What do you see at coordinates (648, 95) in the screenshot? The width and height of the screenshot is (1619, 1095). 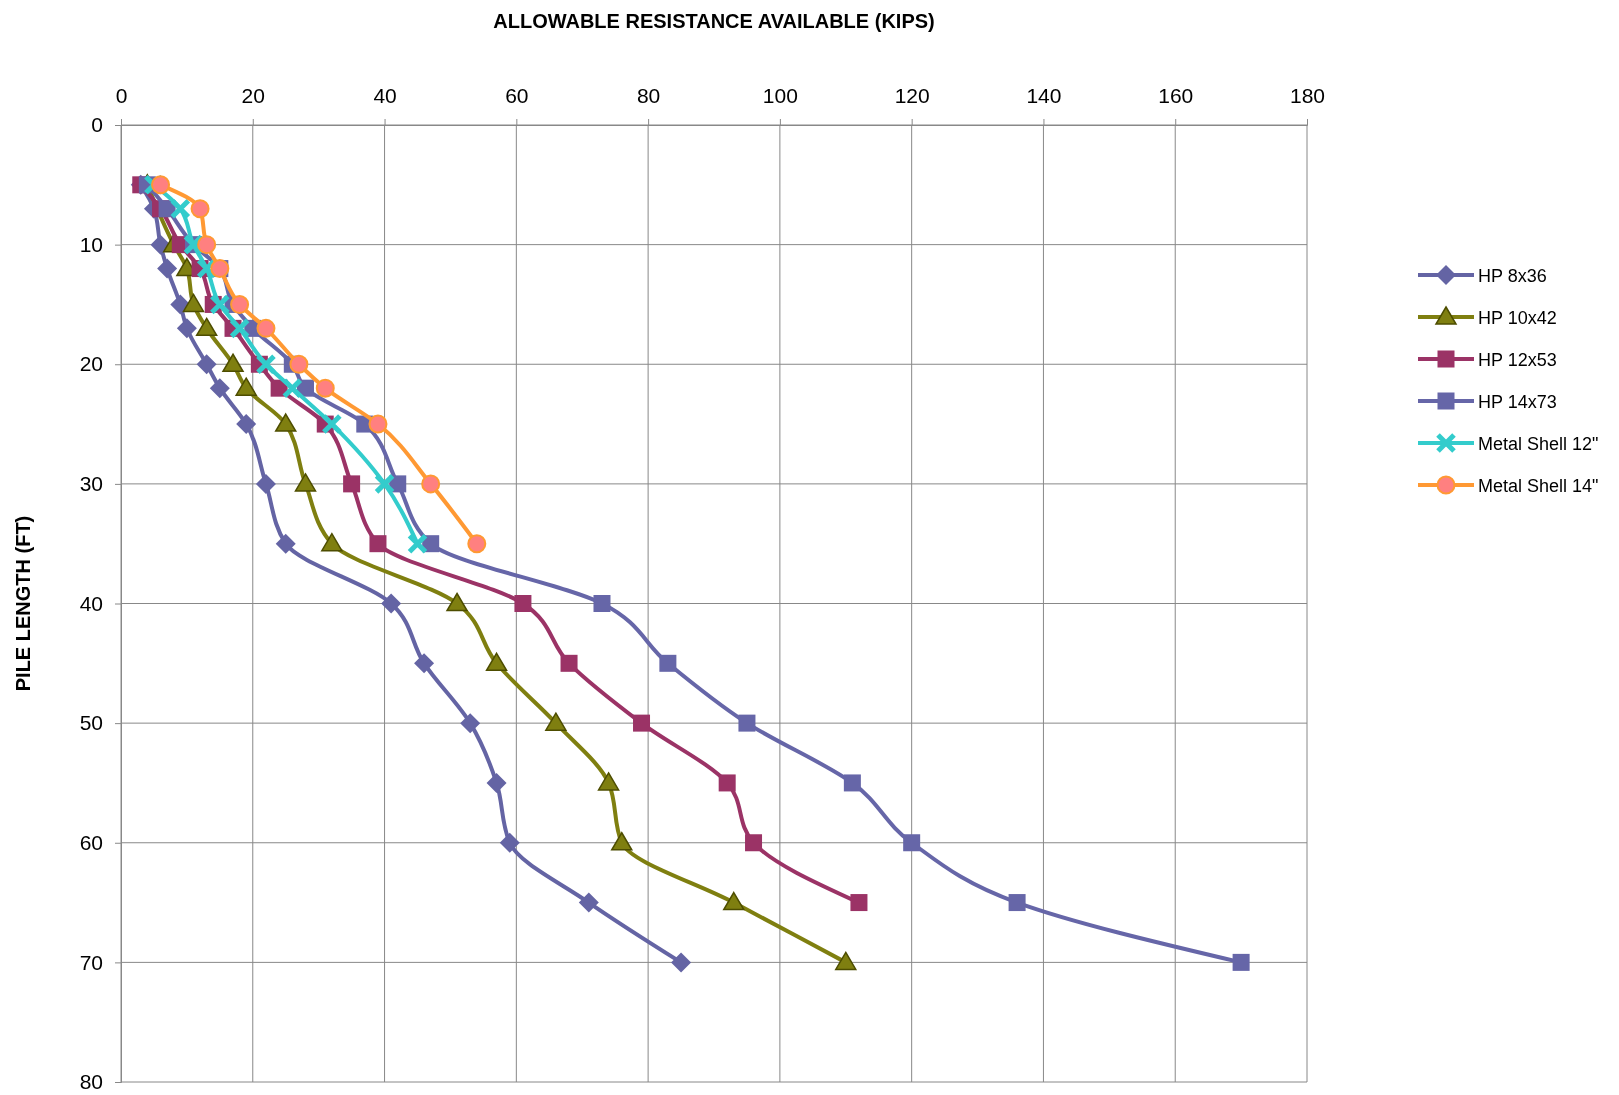 I see `x-tick-label: 80` at bounding box center [648, 95].